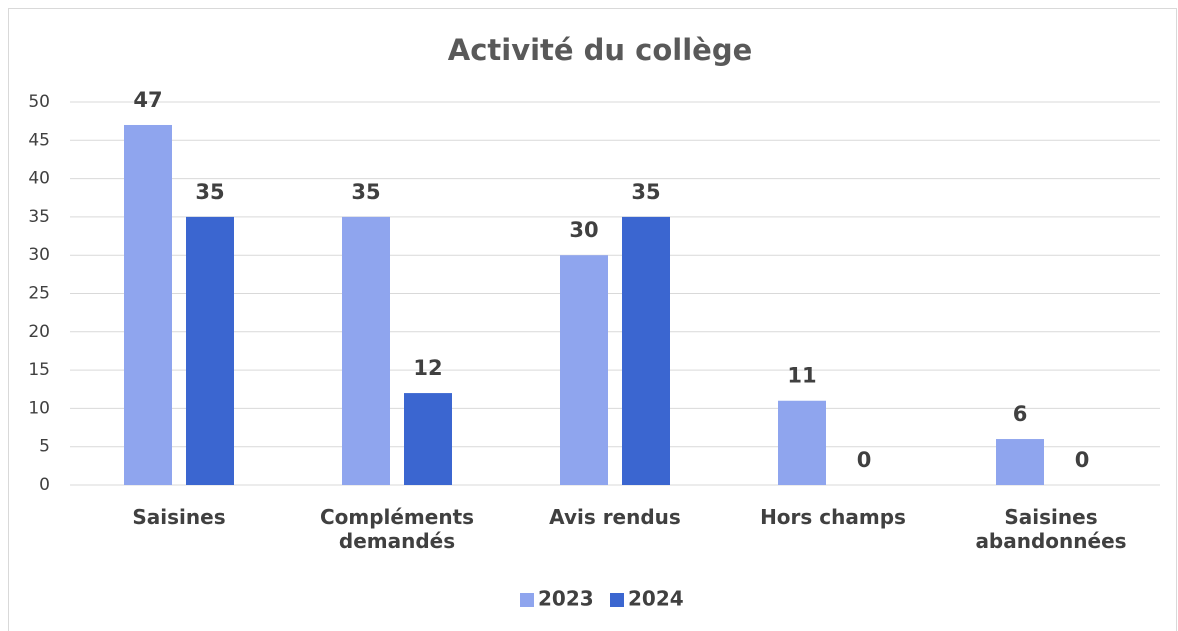 This screenshot has width=1178, height=631. I want to click on y-tick-label: 20, so click(39, 332).